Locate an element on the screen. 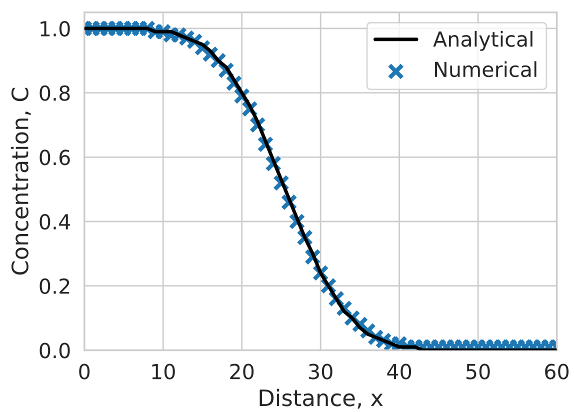 Image resolution: width=574 pixels, height=412 pixels. y-axis-title: Concentration, C is located at coordinates (21, 181).